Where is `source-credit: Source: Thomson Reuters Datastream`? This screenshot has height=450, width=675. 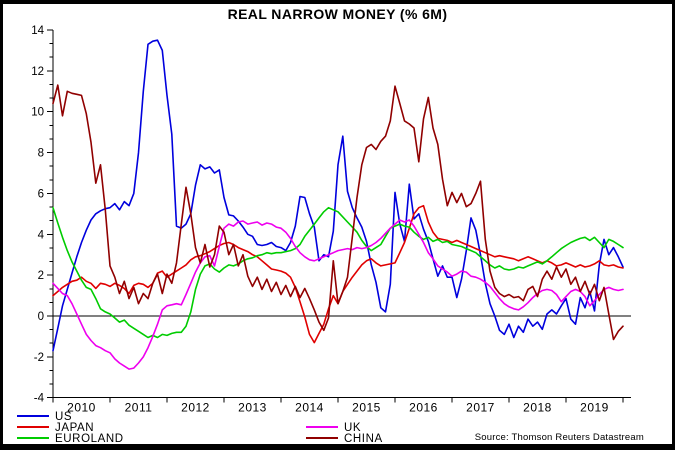
source-credit: Source: Thomson Reuters Datastream is located at coordinates (559, 437).